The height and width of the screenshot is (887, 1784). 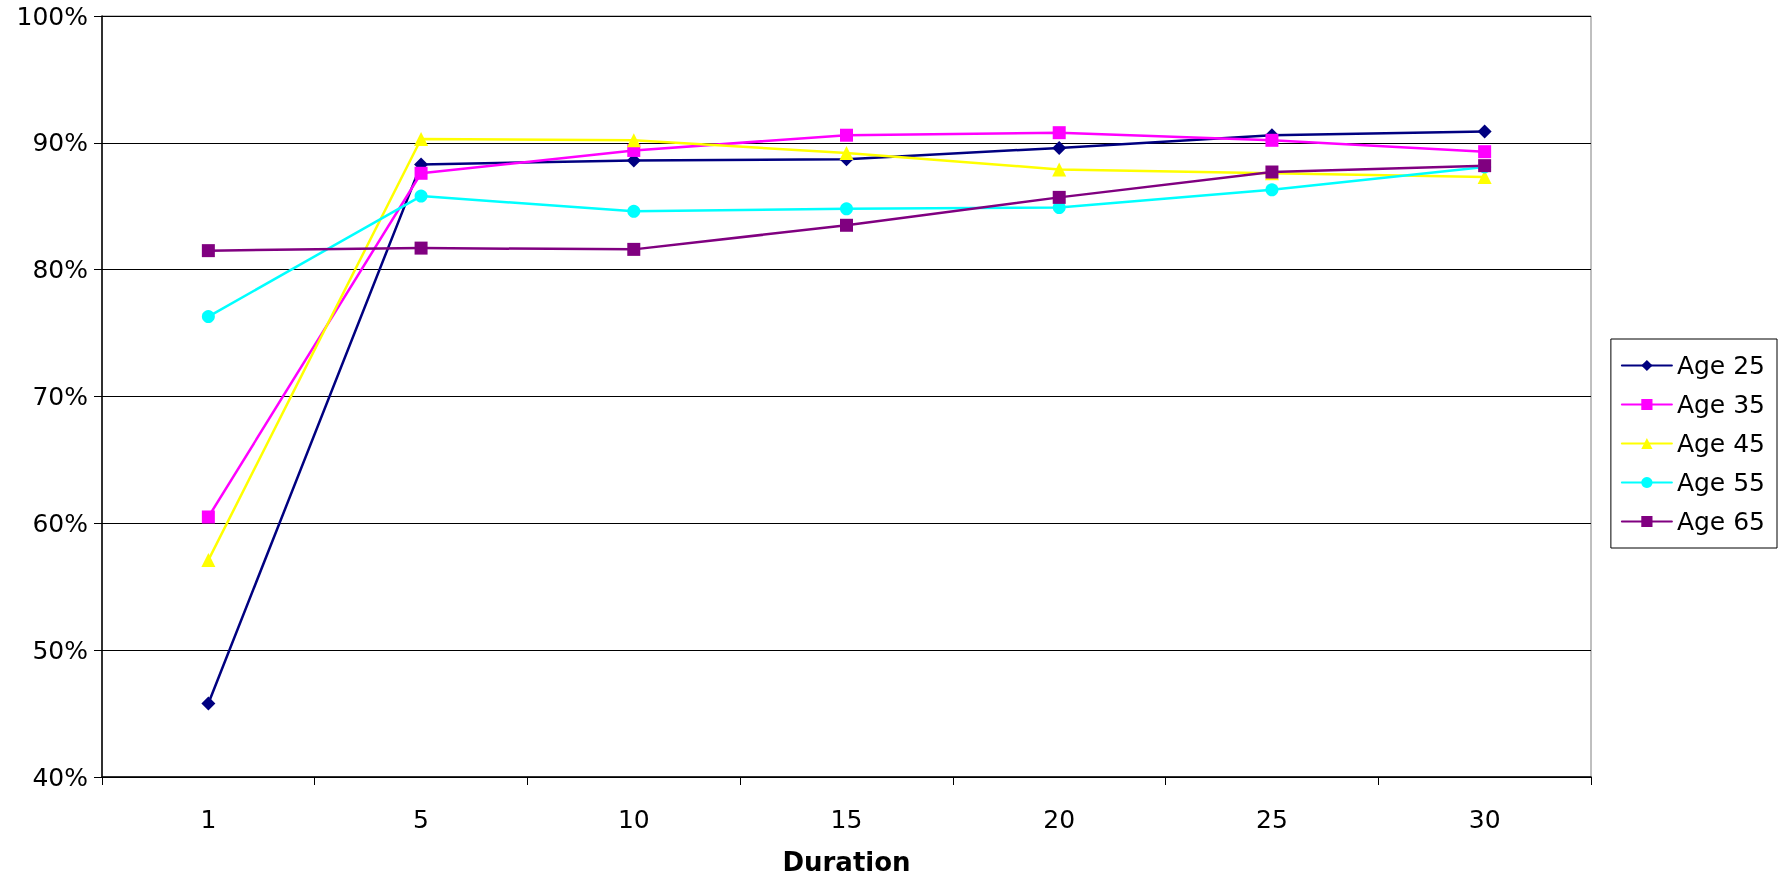 What do you see at coordinates (208, 819) in the screenshot?
I see `x-tick-label: 1` at bounding box center [208, 819].